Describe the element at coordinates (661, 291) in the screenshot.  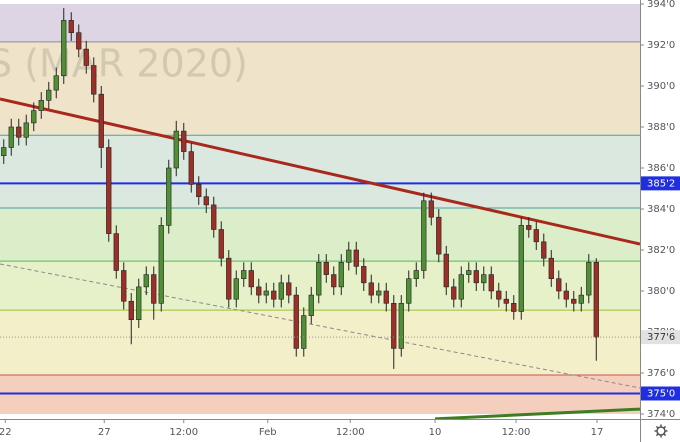
I see `y-tick-label: 380'0` at that location.